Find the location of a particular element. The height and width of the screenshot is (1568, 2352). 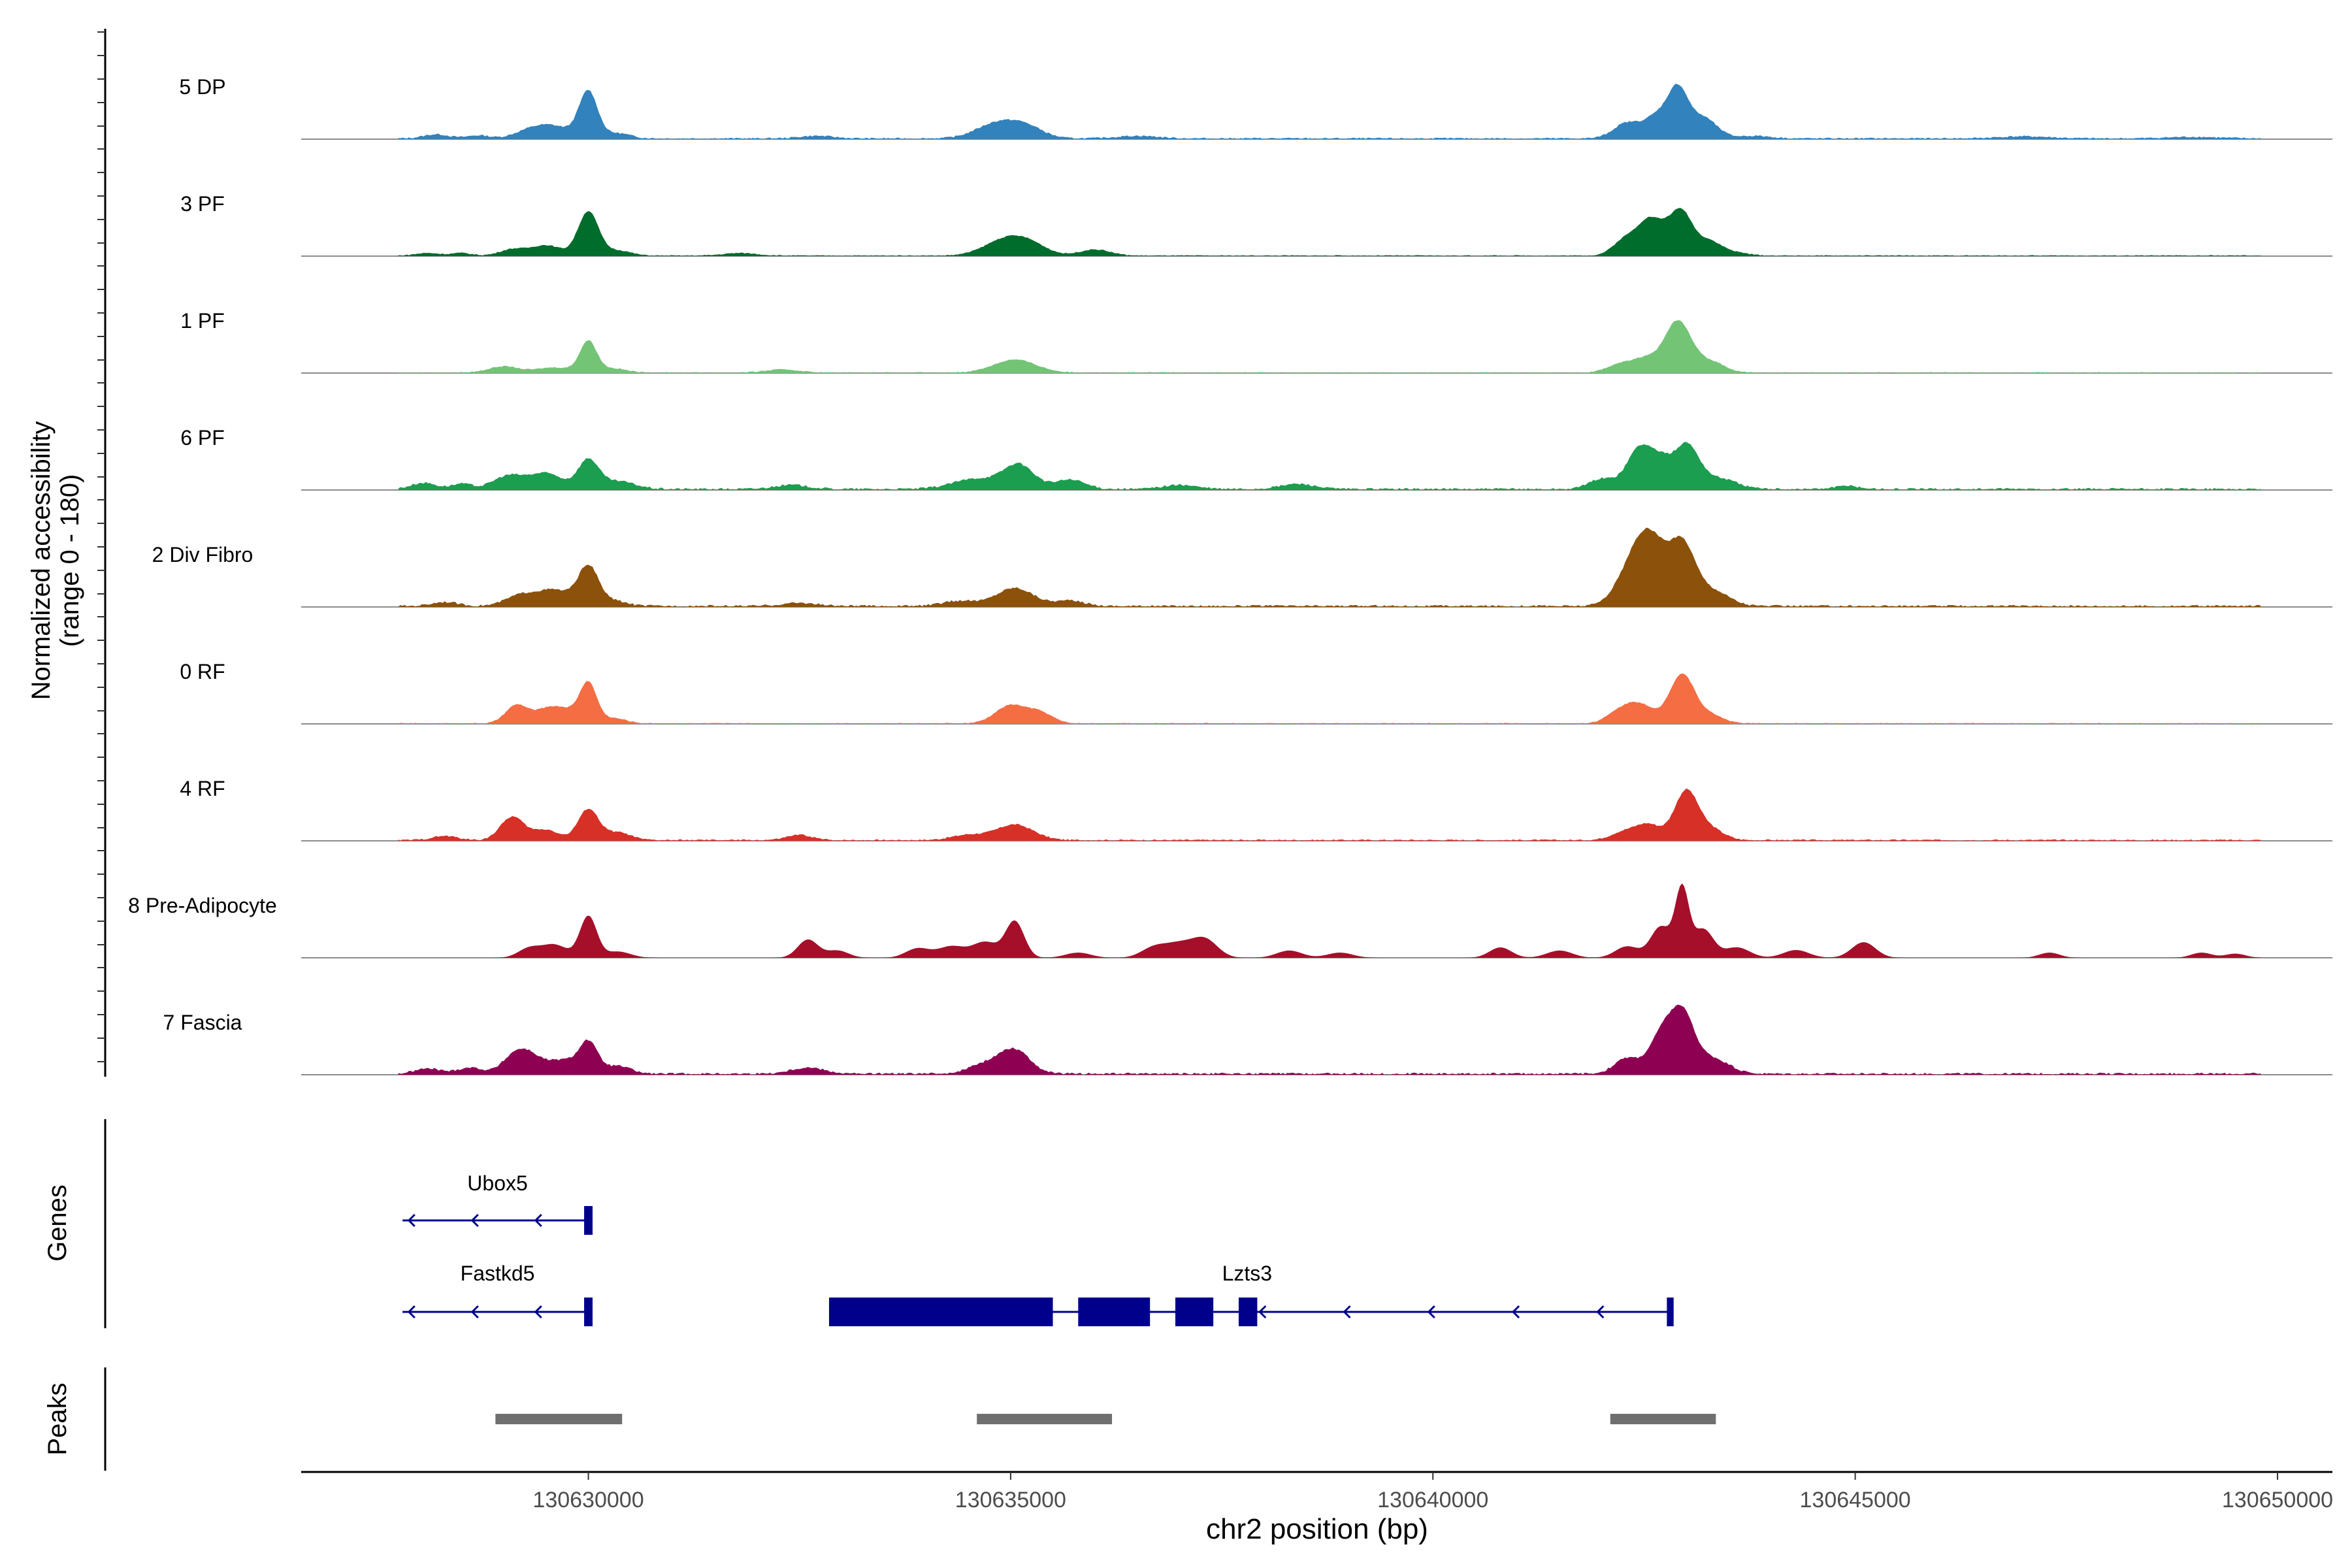

track-7: 4 RF is located at coordinates (1256, 809).